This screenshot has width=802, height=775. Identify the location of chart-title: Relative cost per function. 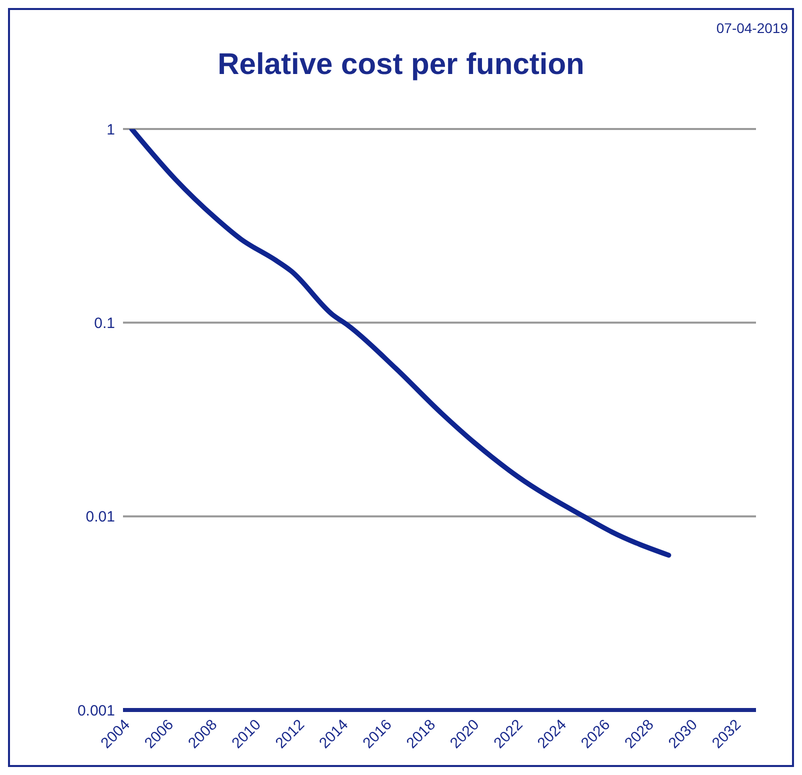
(401, 65).